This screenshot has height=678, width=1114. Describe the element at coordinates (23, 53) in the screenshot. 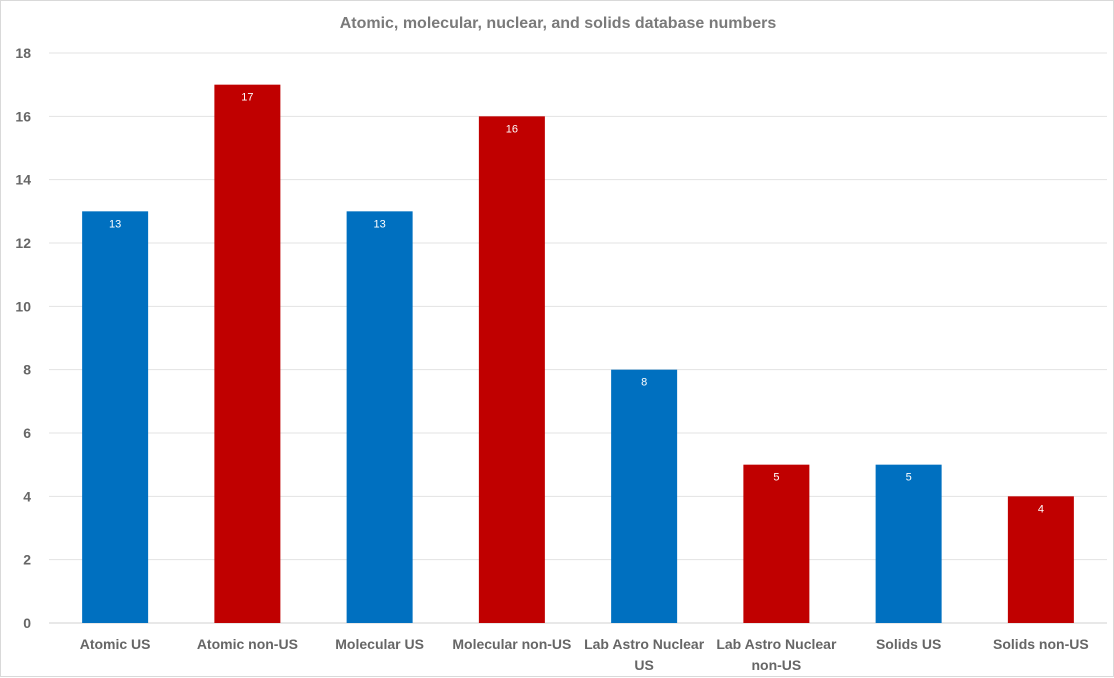

I see `y-tick-label: 18` at that location.